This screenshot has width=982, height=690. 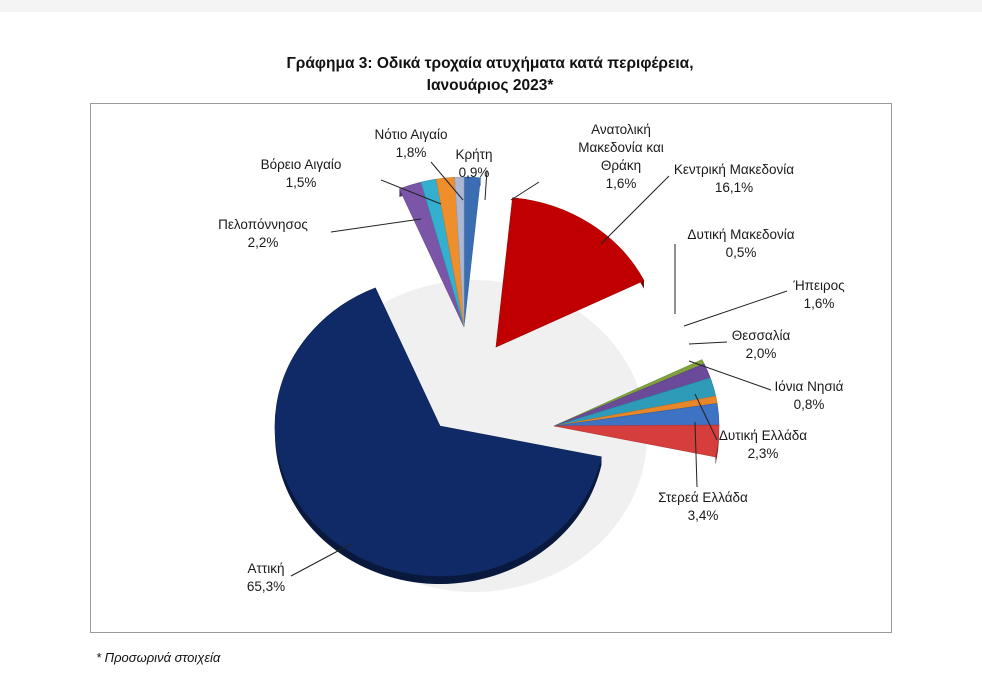 What do you see at coordinates (809, 395) in the screenshot?
I see `slice-label: Ιόνια Νησιά 0,8%` at bounding box center [809, 395].